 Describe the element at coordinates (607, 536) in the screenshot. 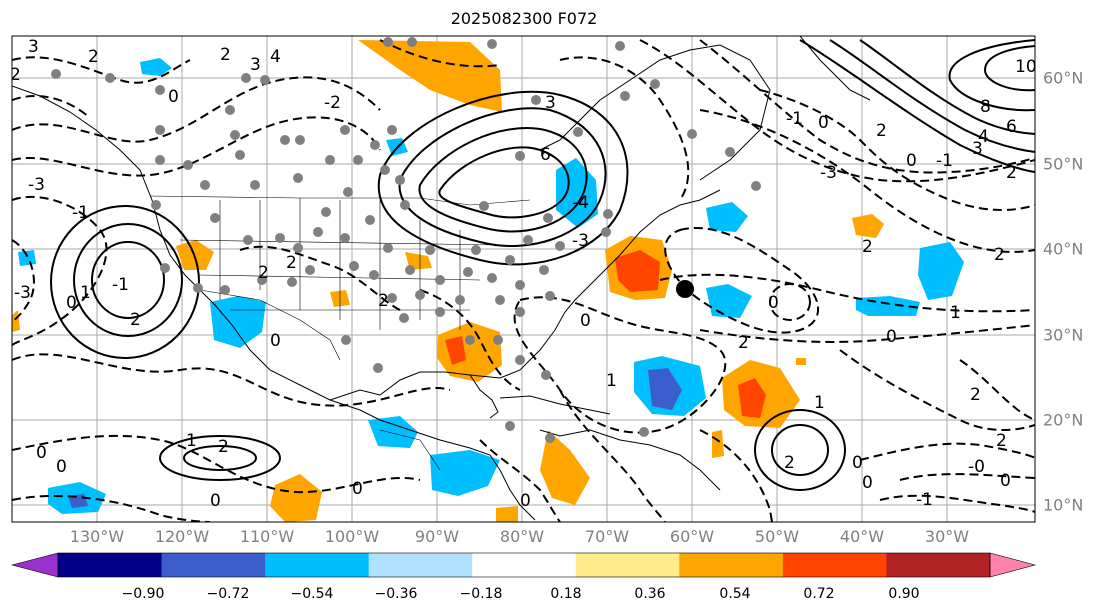

I see `lon-label: 70°W` at that location.